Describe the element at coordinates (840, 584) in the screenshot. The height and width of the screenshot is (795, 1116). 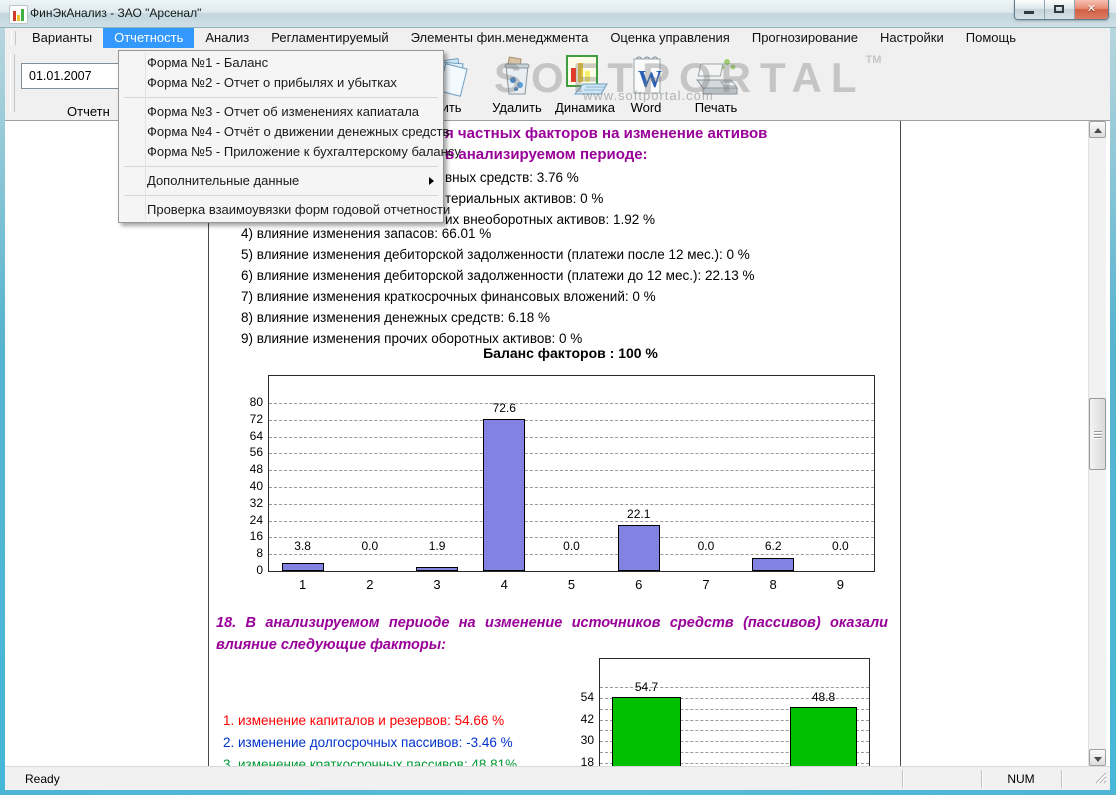
I see `x-axis-tick-label: 9` at that location.